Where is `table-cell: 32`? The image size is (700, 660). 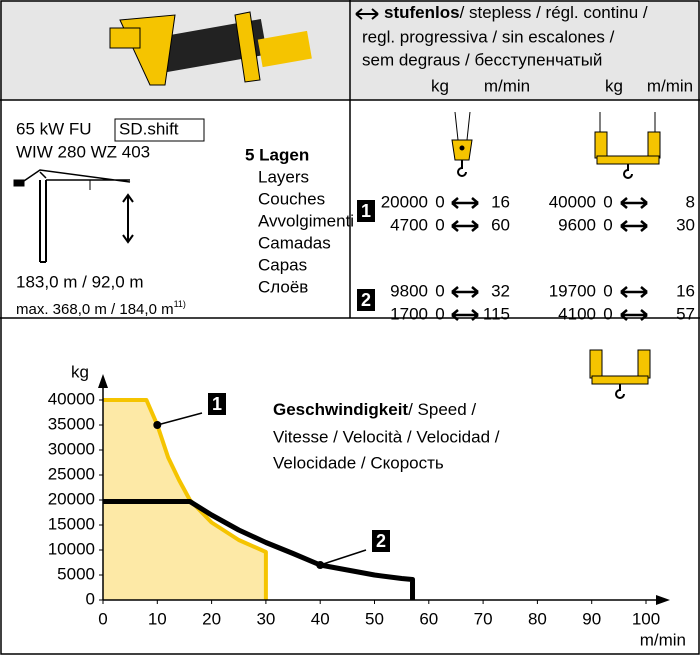 table-cell: 32 is located at coordinates (500, 290).